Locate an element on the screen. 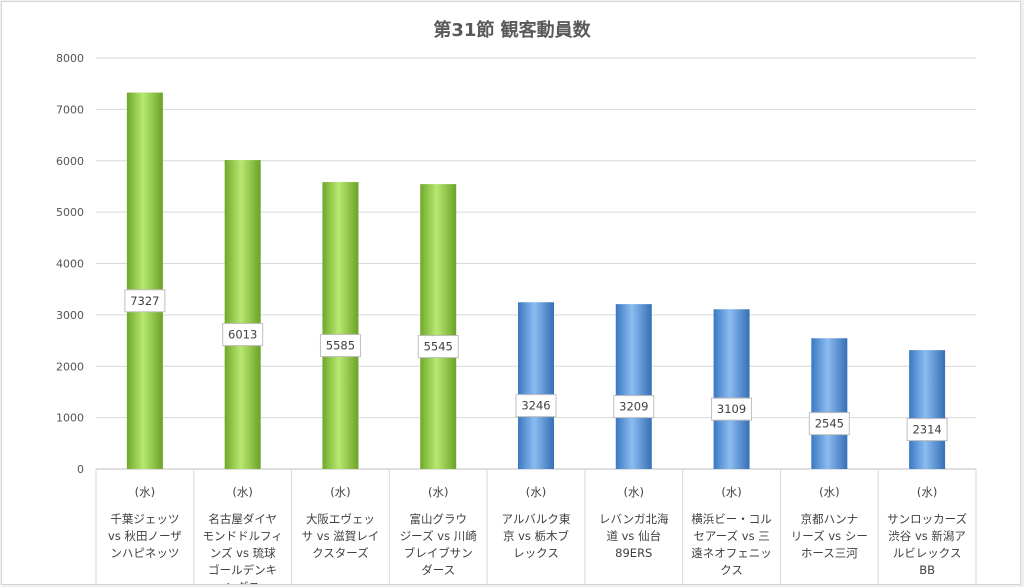 This screenshot has height=587, width=1024. x-tick-label-line: 89ERS is located at coordinates (633, 553).